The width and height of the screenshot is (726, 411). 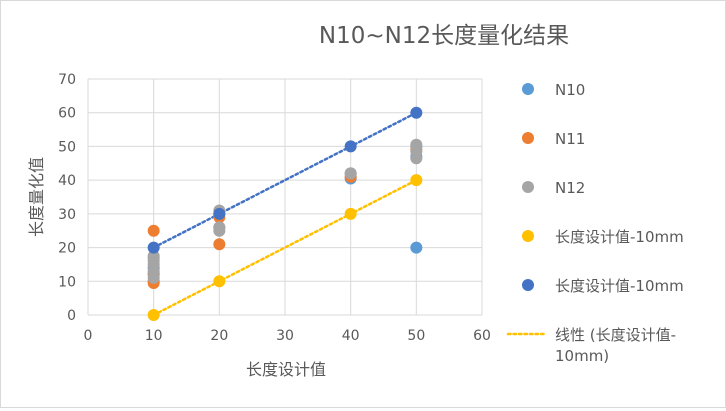 I want to click on y-tick-label: 0, so click(x=71, y=316).